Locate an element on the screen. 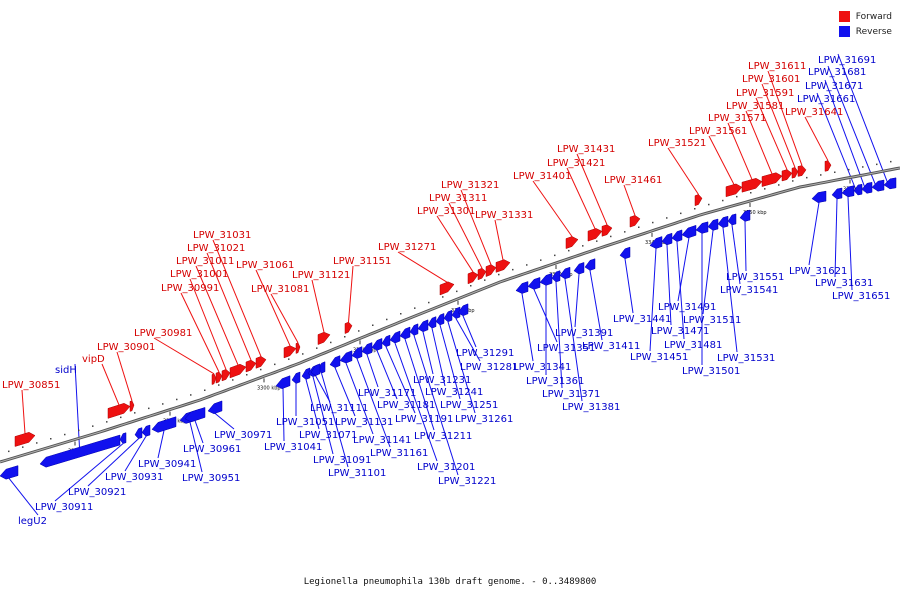 The width and height of the screenshot is (900, 600). gene-label-lpw-31511: LPW_31511 is located at coordinates (712, 320).